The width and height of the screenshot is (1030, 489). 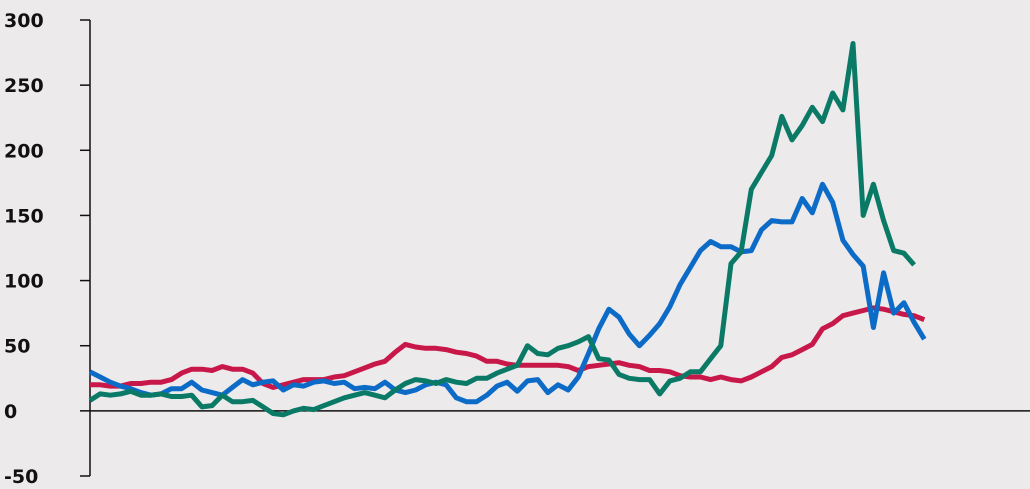 What do you see at coordinates (10, 412) in the screenshot?
I see `y-tick-label: 0` at bounding box center [10, 412].